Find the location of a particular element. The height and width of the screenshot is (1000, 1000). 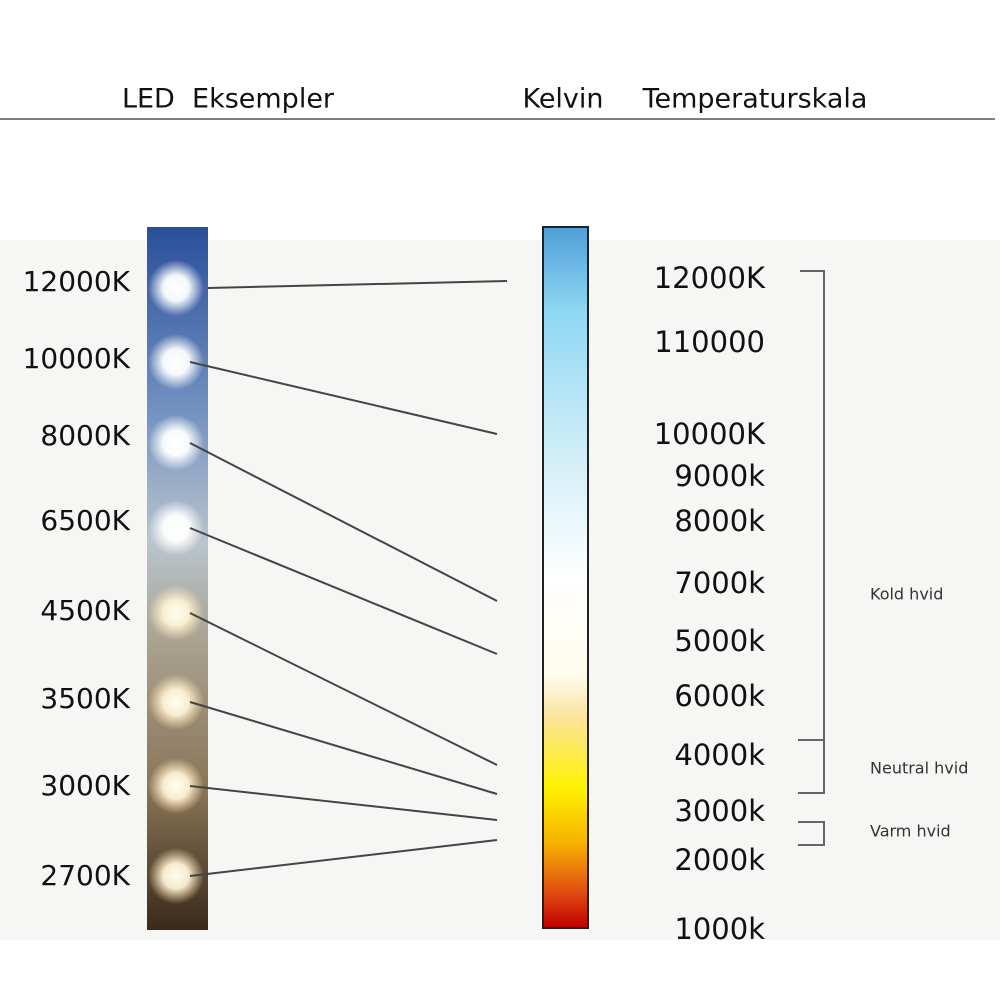

scale-label: 7000k is located at coordinates (719, 583).